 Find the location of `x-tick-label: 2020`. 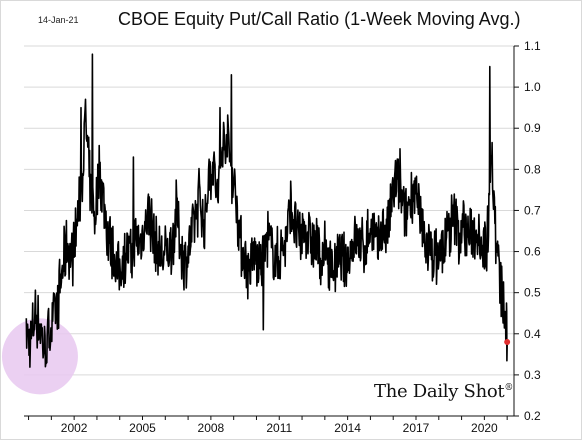

x-tick-label: 2020 is located at coordinates (484, 428).